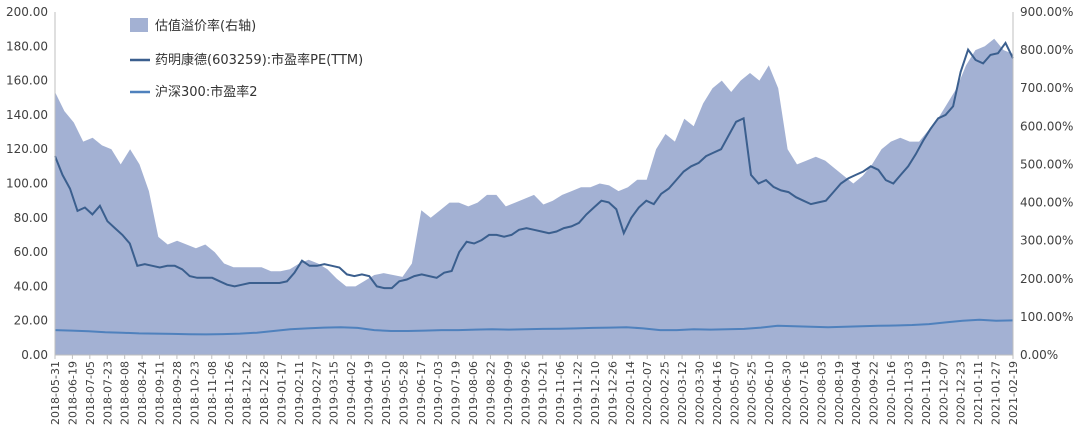 The image size is (1080, 433). Describe the element at coordinates (943, 393) in the screenshot. I see `x-tick-label: 2020-12-07` at that location.